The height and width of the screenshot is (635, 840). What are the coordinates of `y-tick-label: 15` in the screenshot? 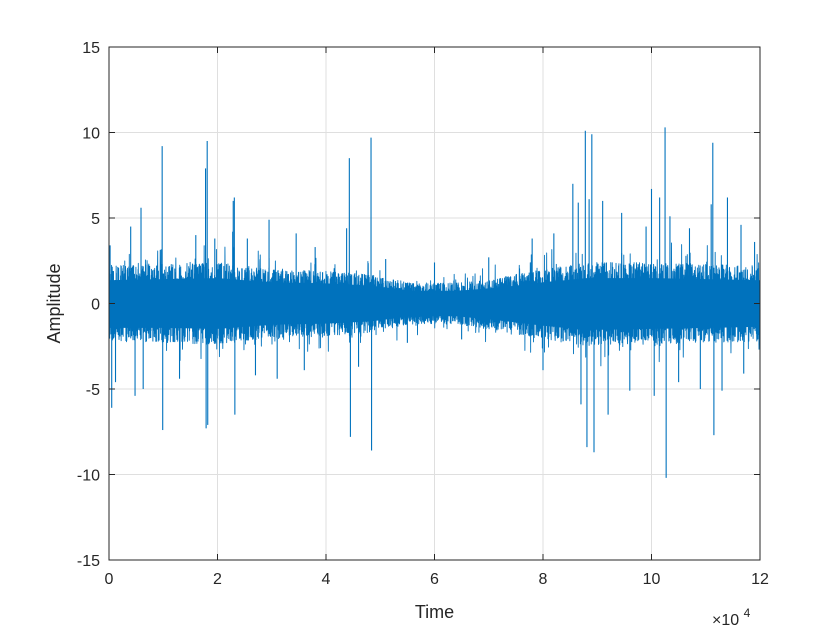 It's located at (91, 48).